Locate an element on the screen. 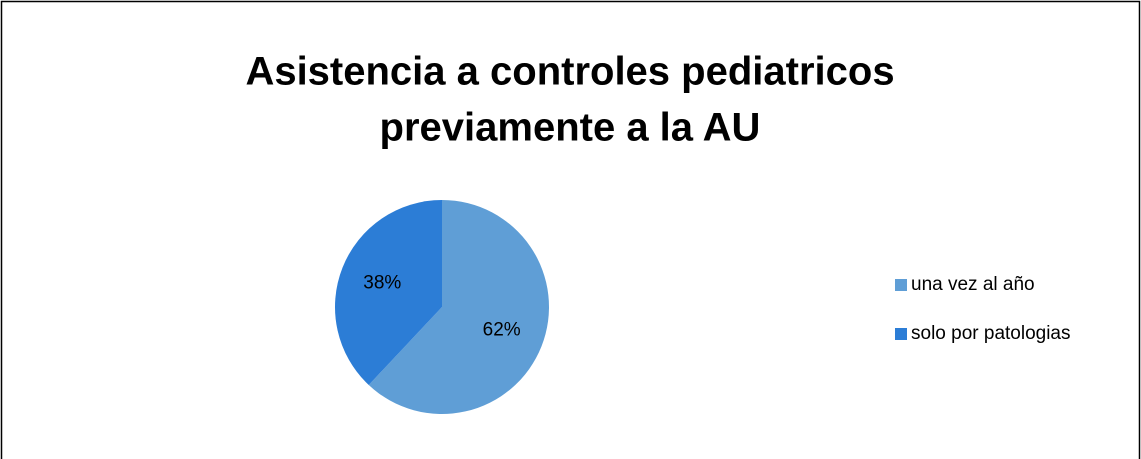  data-label: 62% is located at coordinates (502, 330).